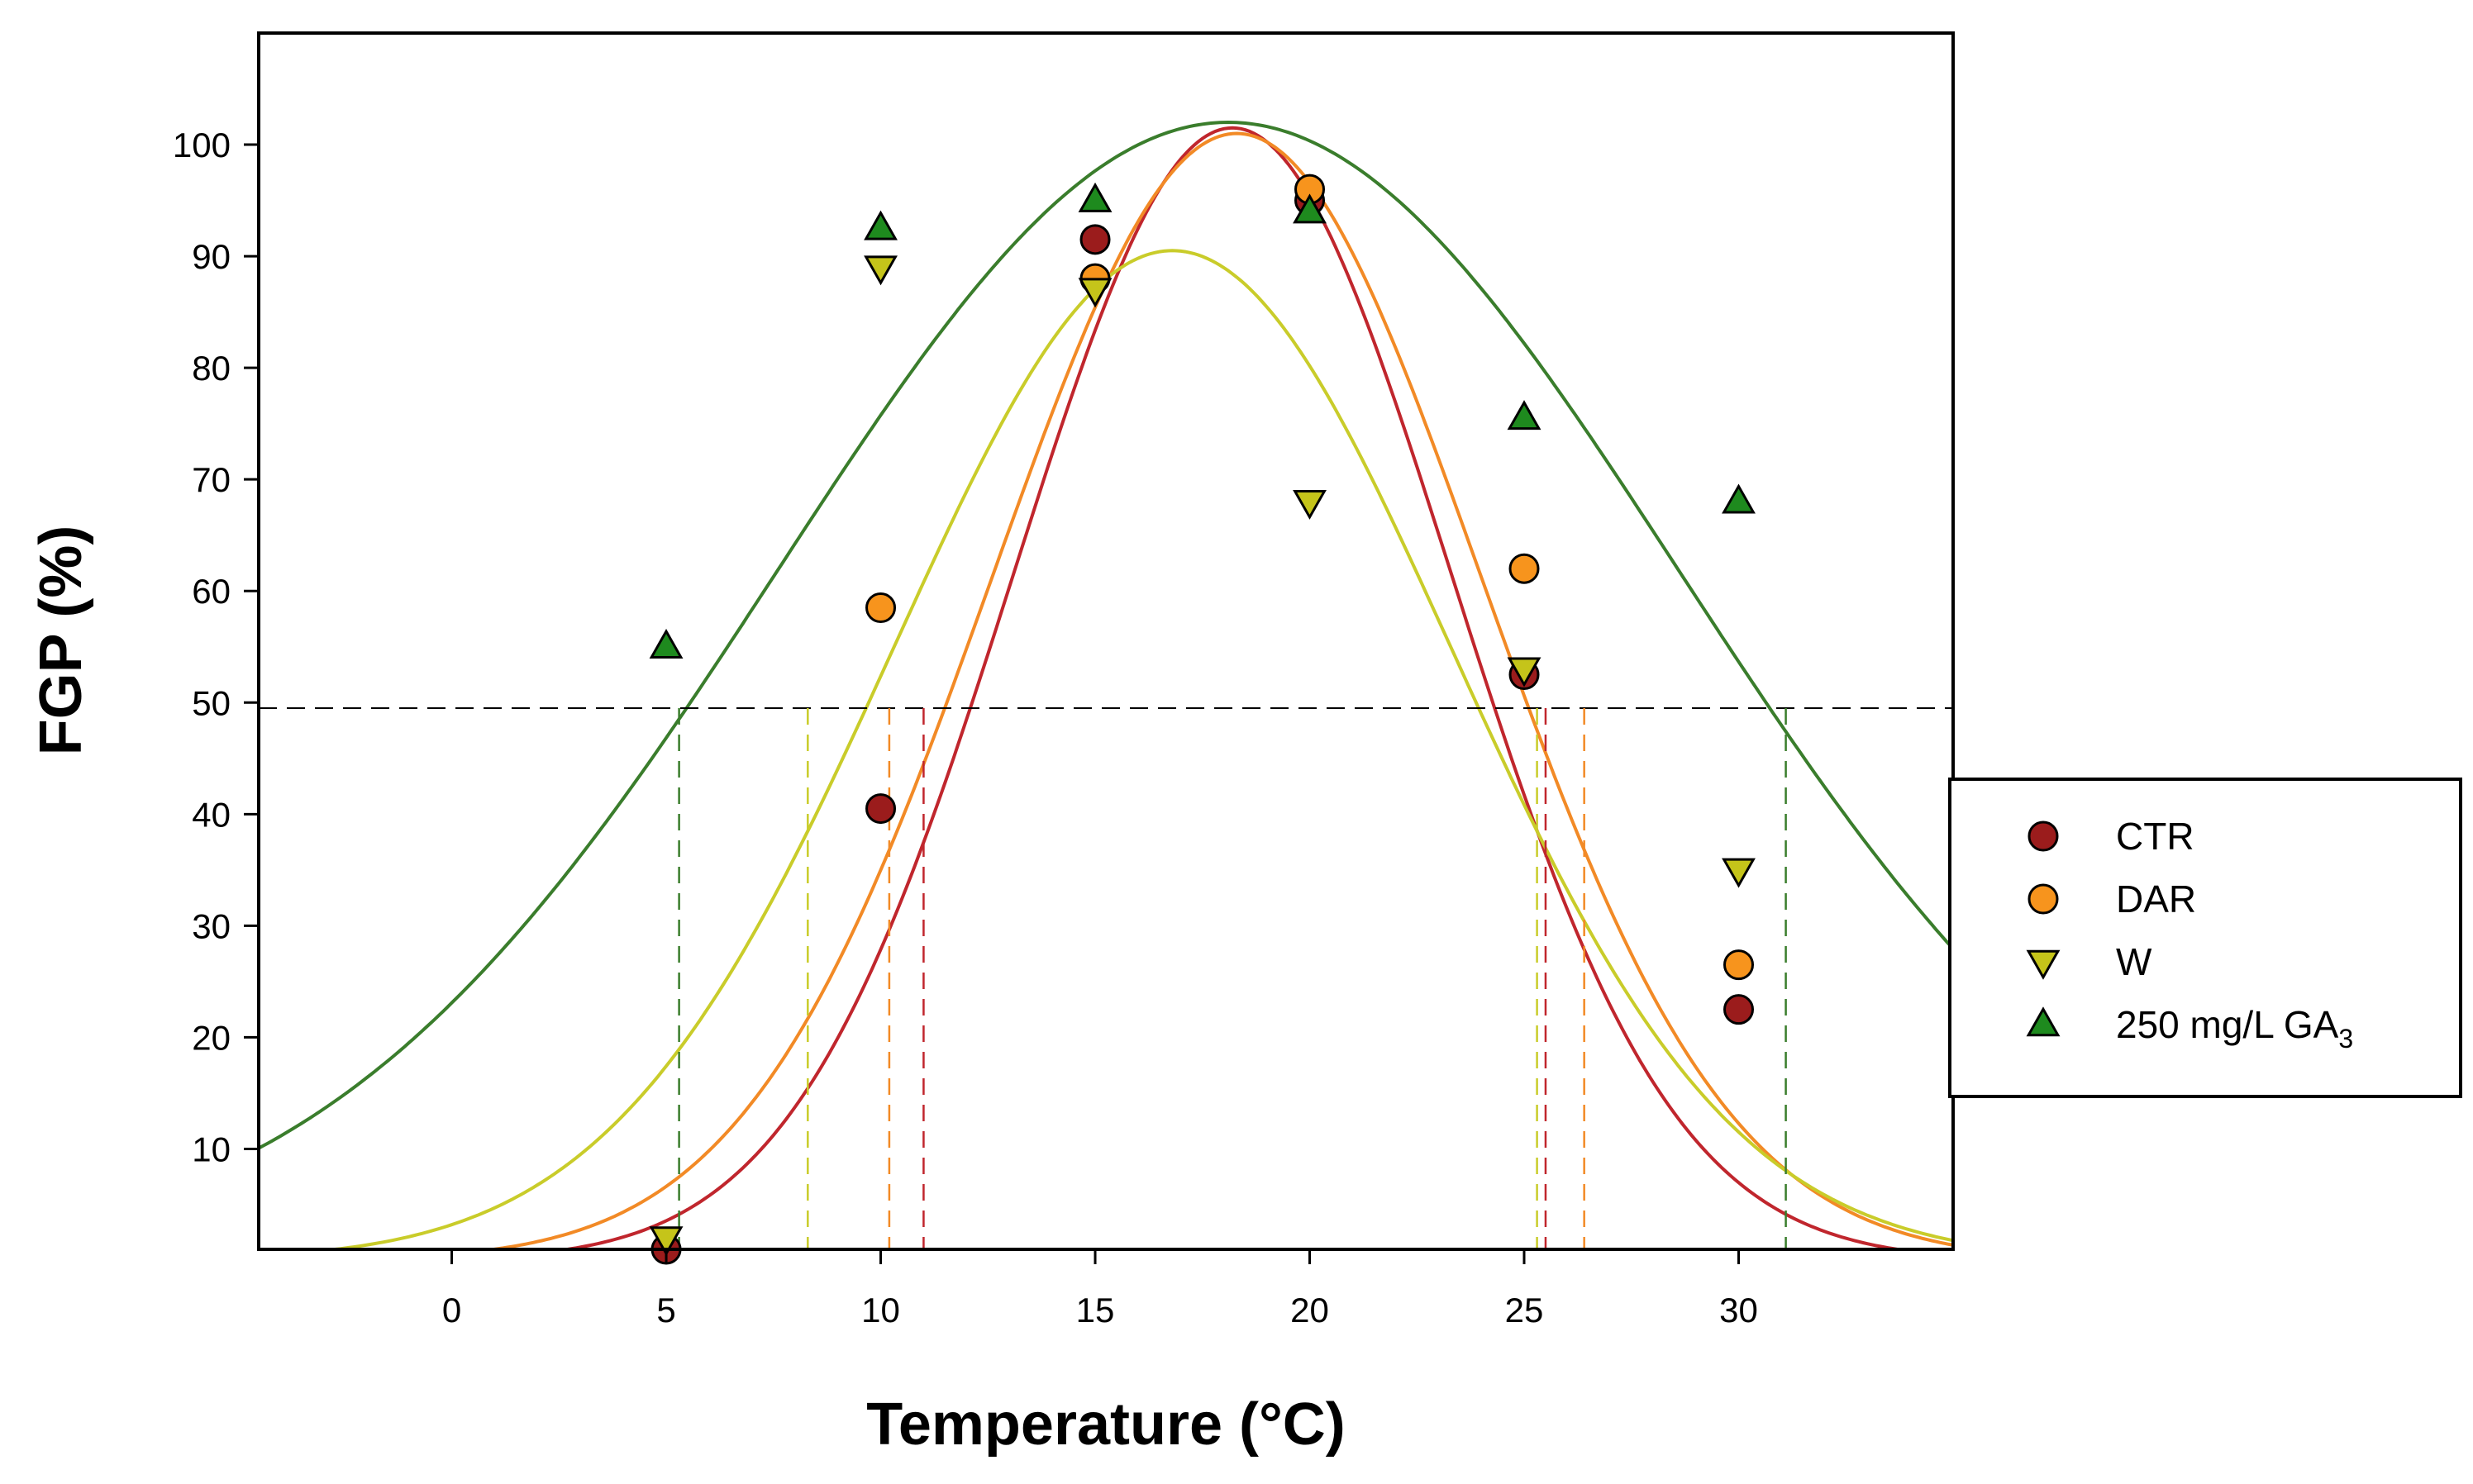  What do you see at coordinates (1095, 1310) in the screenshot?
I see `x-tick-label: 15` at bounding box center [1095, 1310].